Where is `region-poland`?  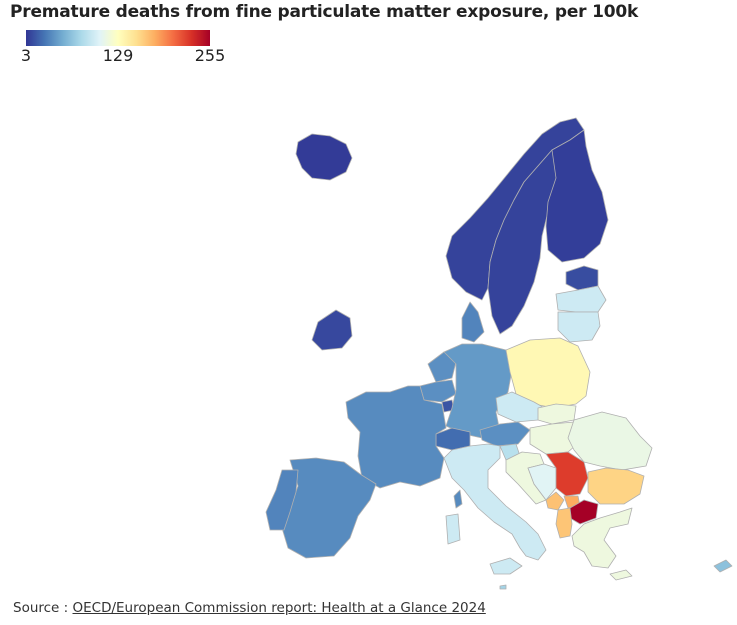 region-poland is located at coordinates (548, 373).